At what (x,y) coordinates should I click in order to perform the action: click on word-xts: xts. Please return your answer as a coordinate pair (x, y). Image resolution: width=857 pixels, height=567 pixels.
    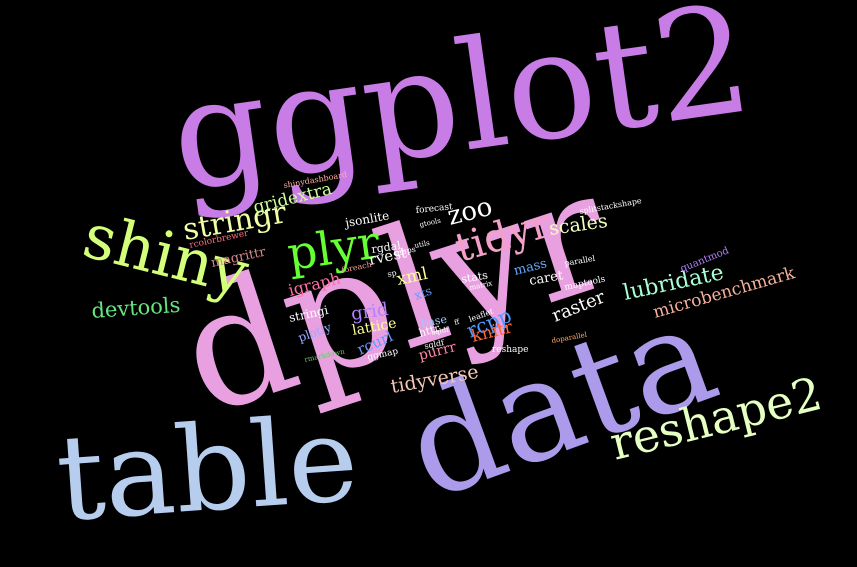
    Looking at the image, I should click on (422, 293).